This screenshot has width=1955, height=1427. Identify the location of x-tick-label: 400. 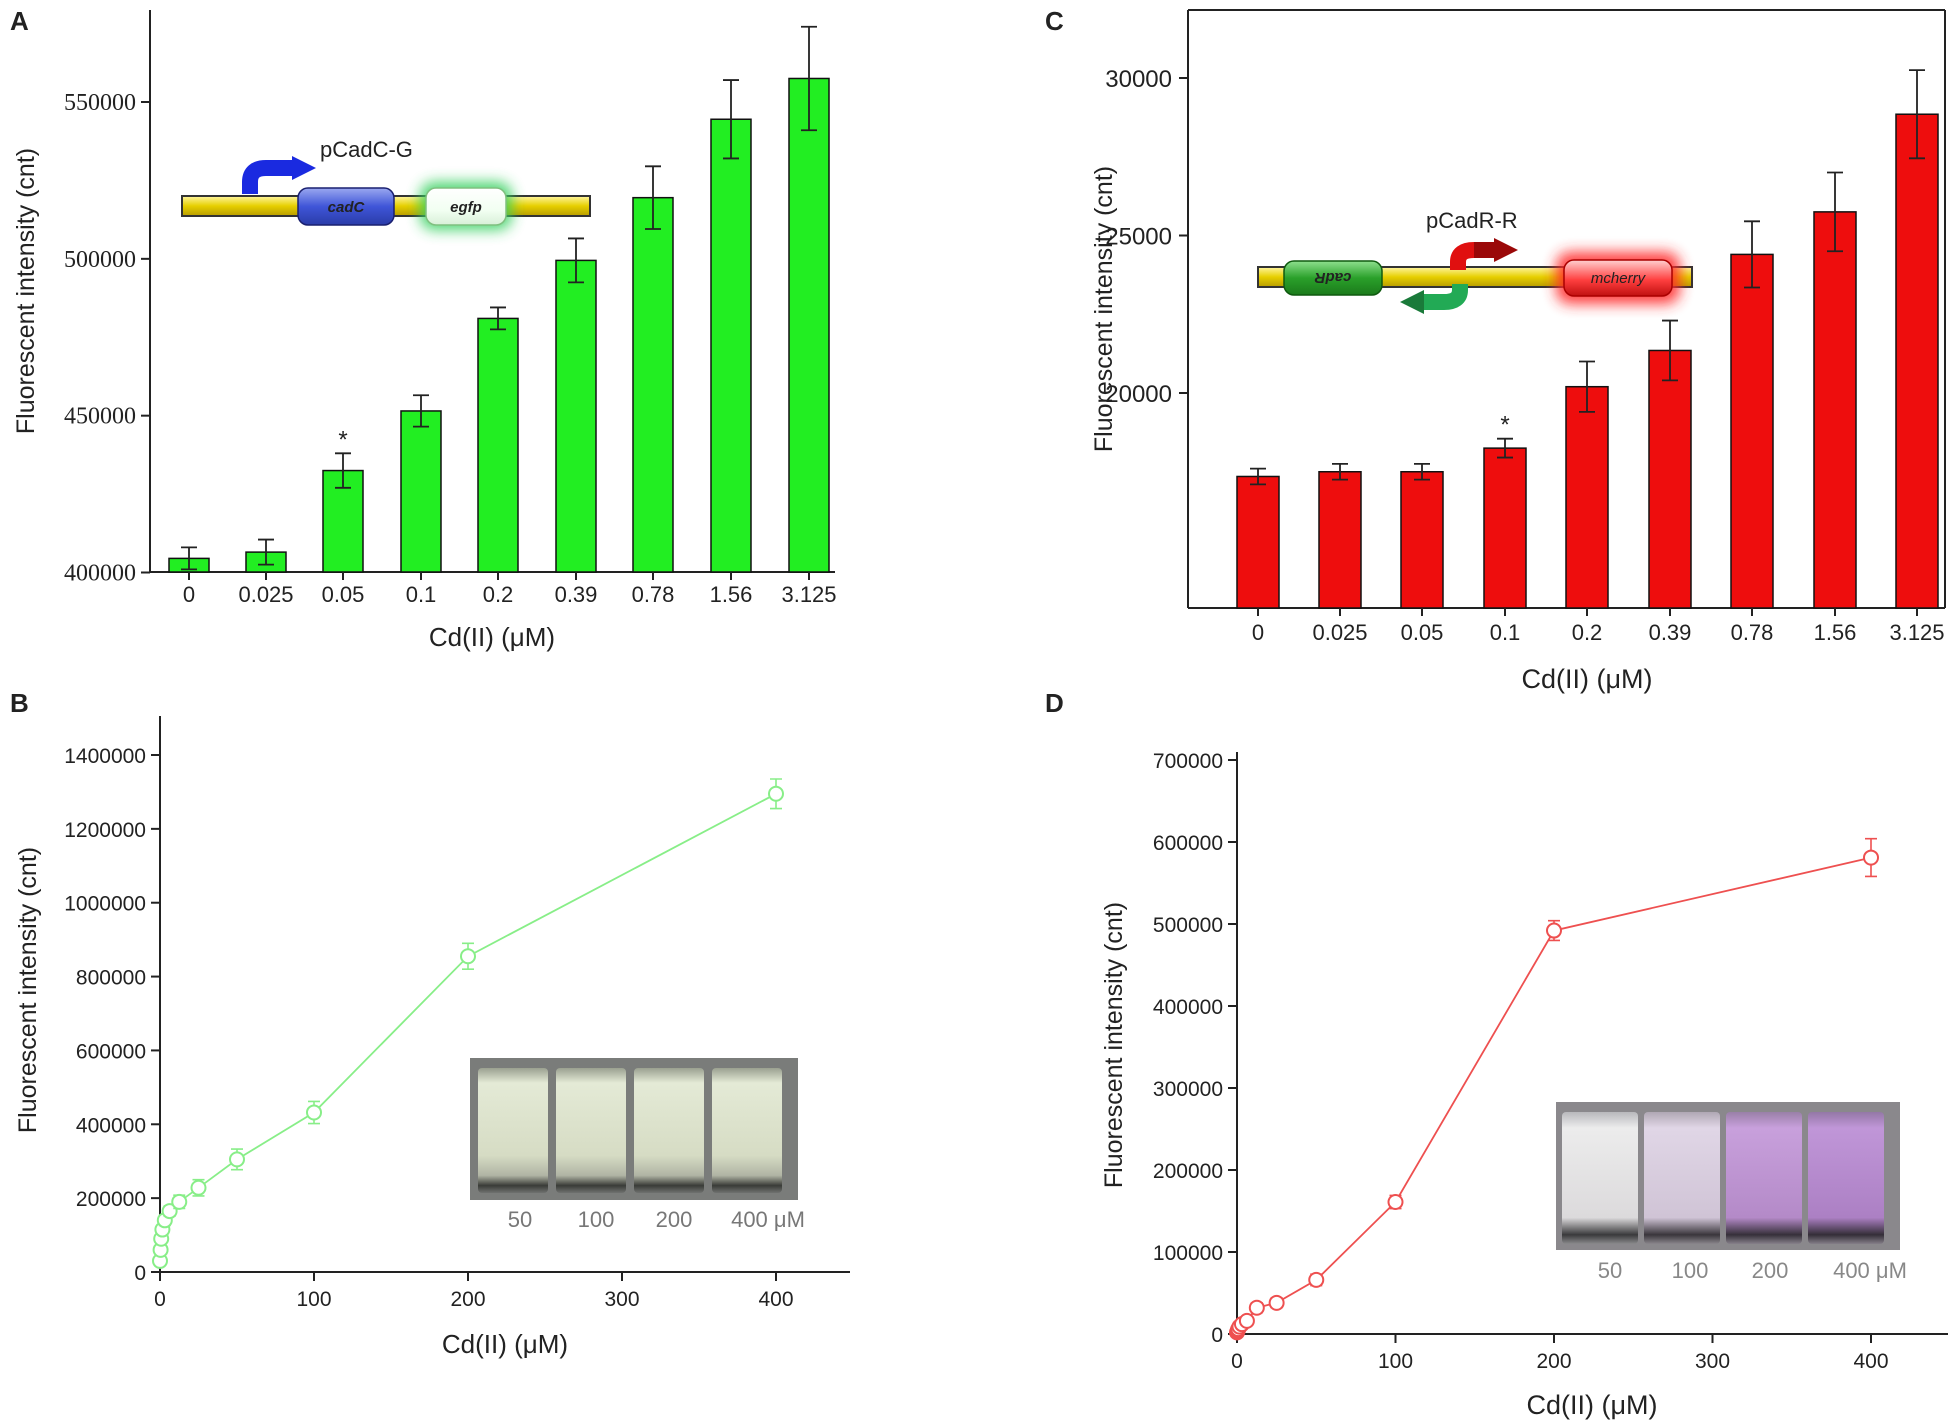
(775, 1299).